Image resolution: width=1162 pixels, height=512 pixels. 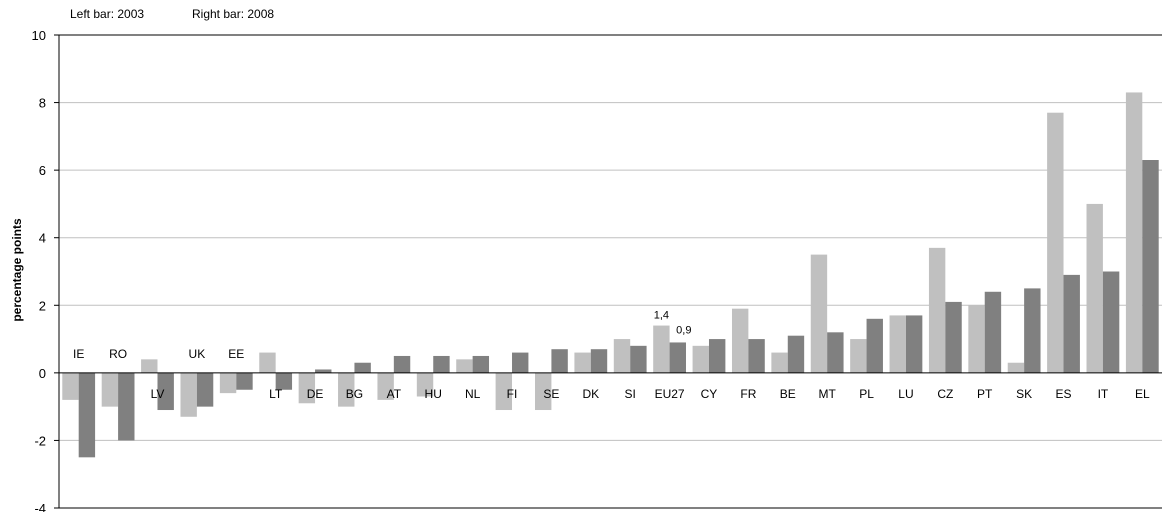 I want to click on bar-AT-2008, so click(x=402, y=364).